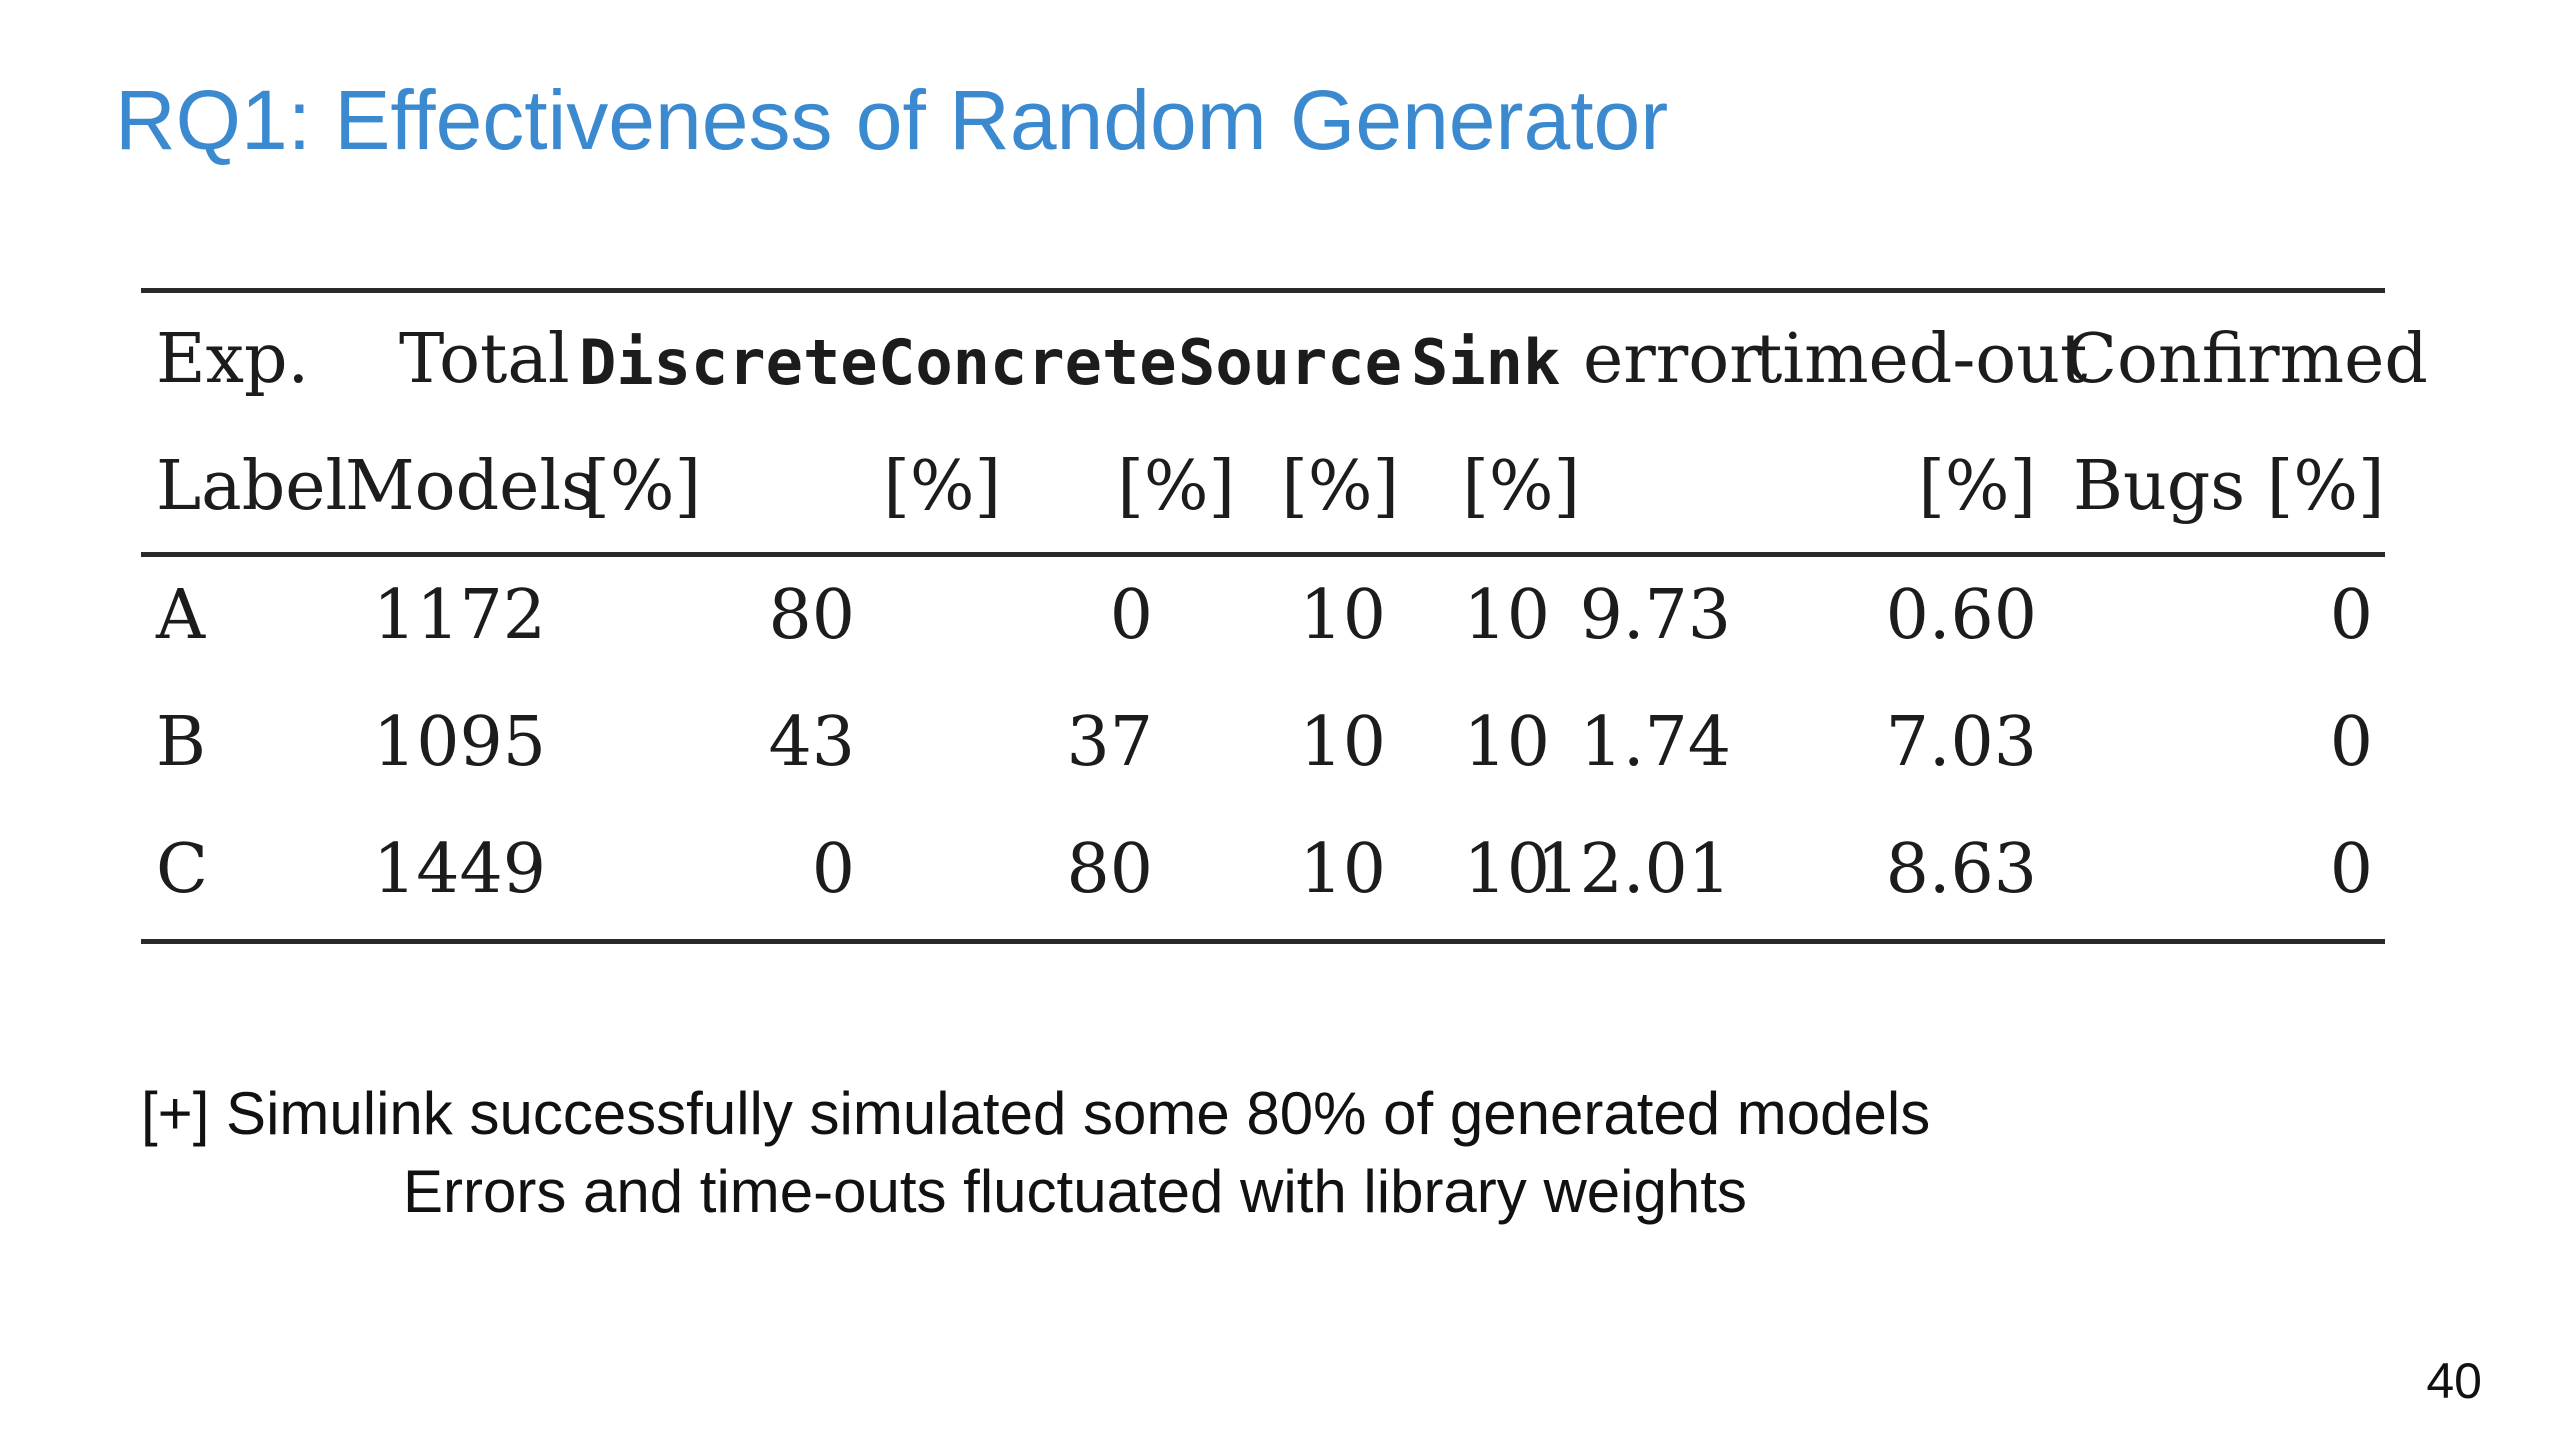 The height and width of the screenshot is (1440, 2560). I want to click on cell-concrete: 80, so click(1109, 869).